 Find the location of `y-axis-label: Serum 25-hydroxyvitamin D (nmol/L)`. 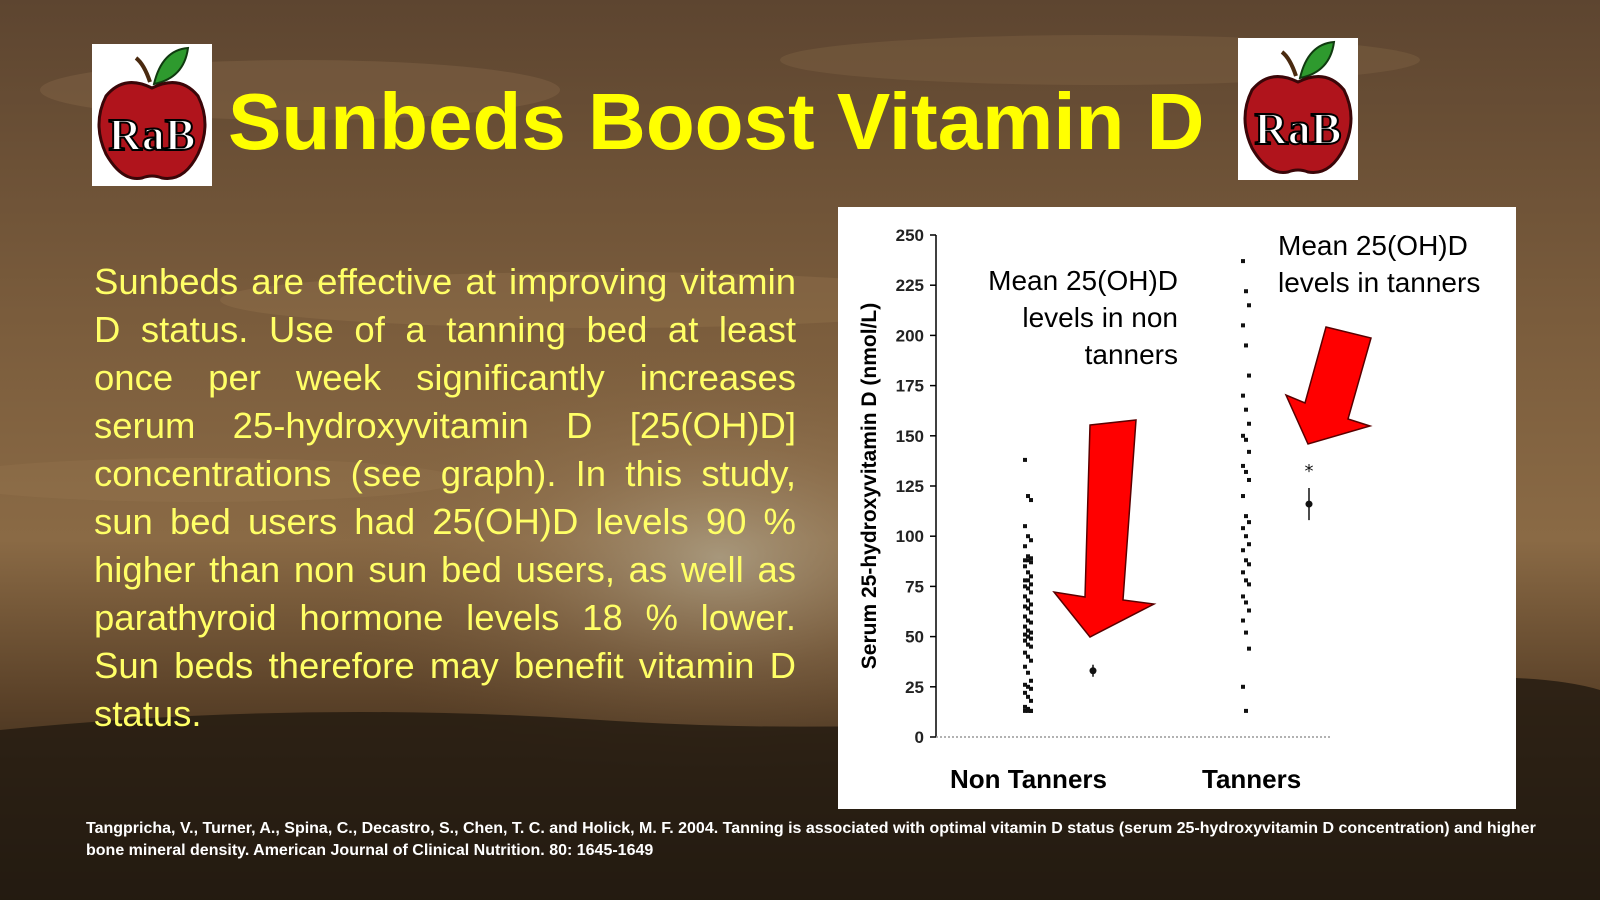

y-axis-label: Serum 25-hydroxyvitamin D (nmol/L) is located at coordinates (869, 486).